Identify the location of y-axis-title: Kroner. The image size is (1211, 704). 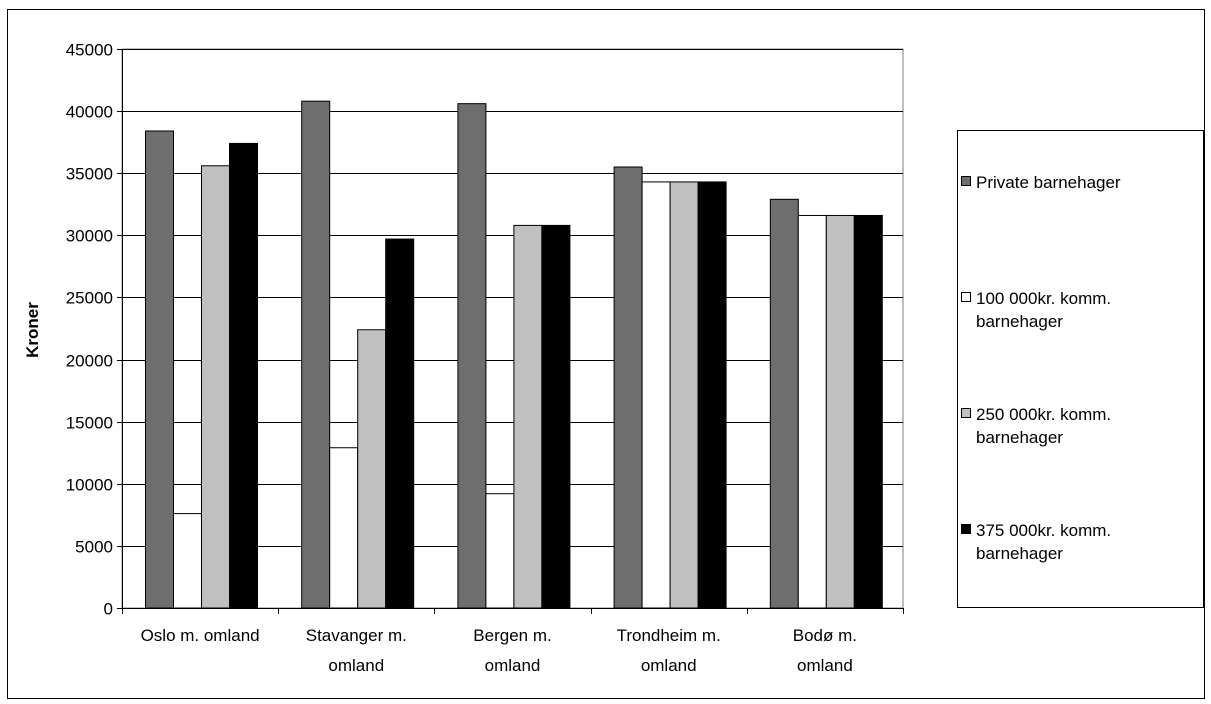
(32, 330).